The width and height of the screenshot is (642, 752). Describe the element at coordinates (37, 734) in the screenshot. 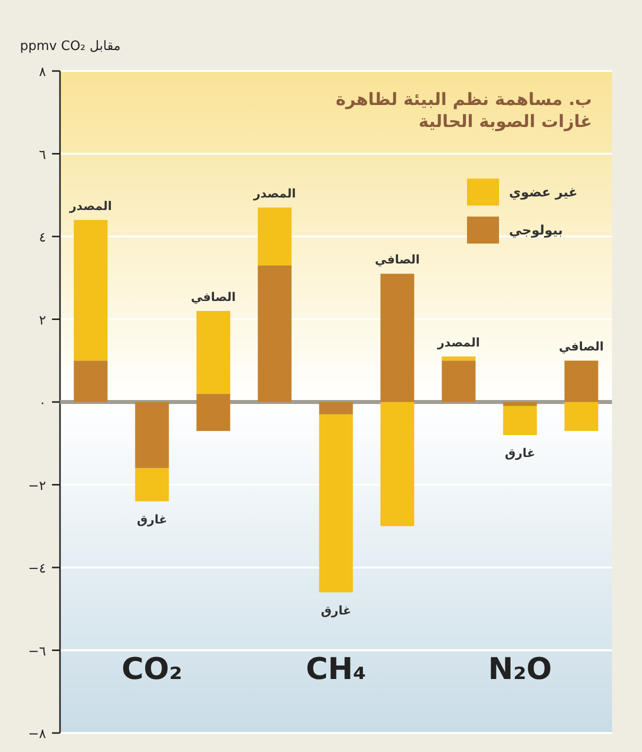

I see `y-tick-label: −٨` at that location.